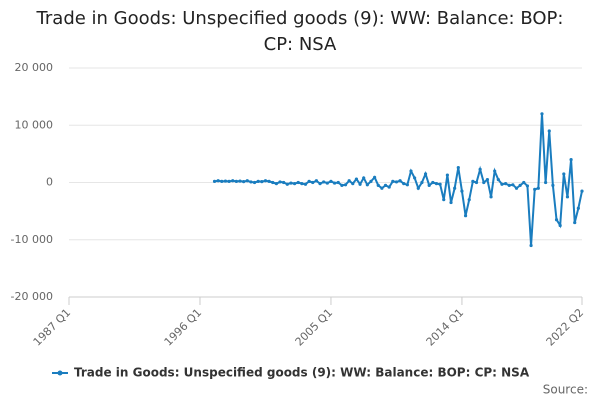 This screenshot has height=400, width=600. Describe the element at coordinates (52, 327) in the screenshot. I see `x-tick-label: 1987 Q1` at that location.